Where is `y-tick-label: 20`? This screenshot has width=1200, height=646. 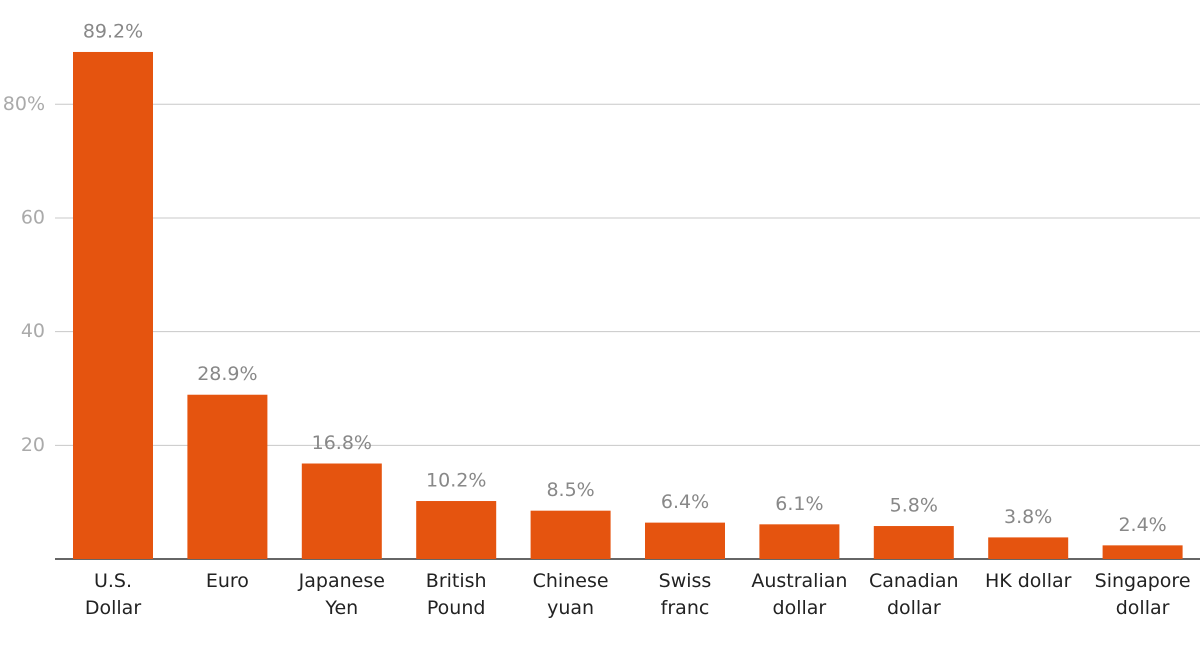 y-tick-label: 20 is located at coordinates (33, 445).